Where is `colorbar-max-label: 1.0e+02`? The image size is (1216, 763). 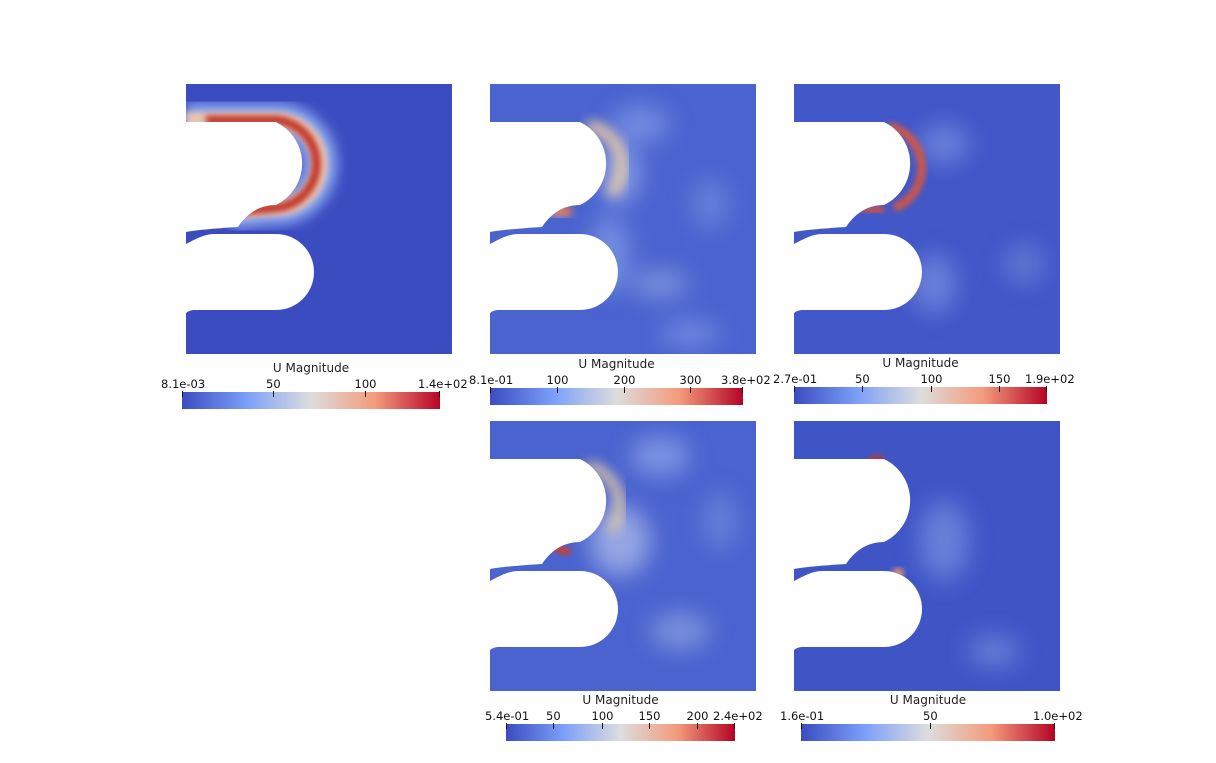
colorbar-max-label: 1.0e+02 is located at coordinates (1058, 716).